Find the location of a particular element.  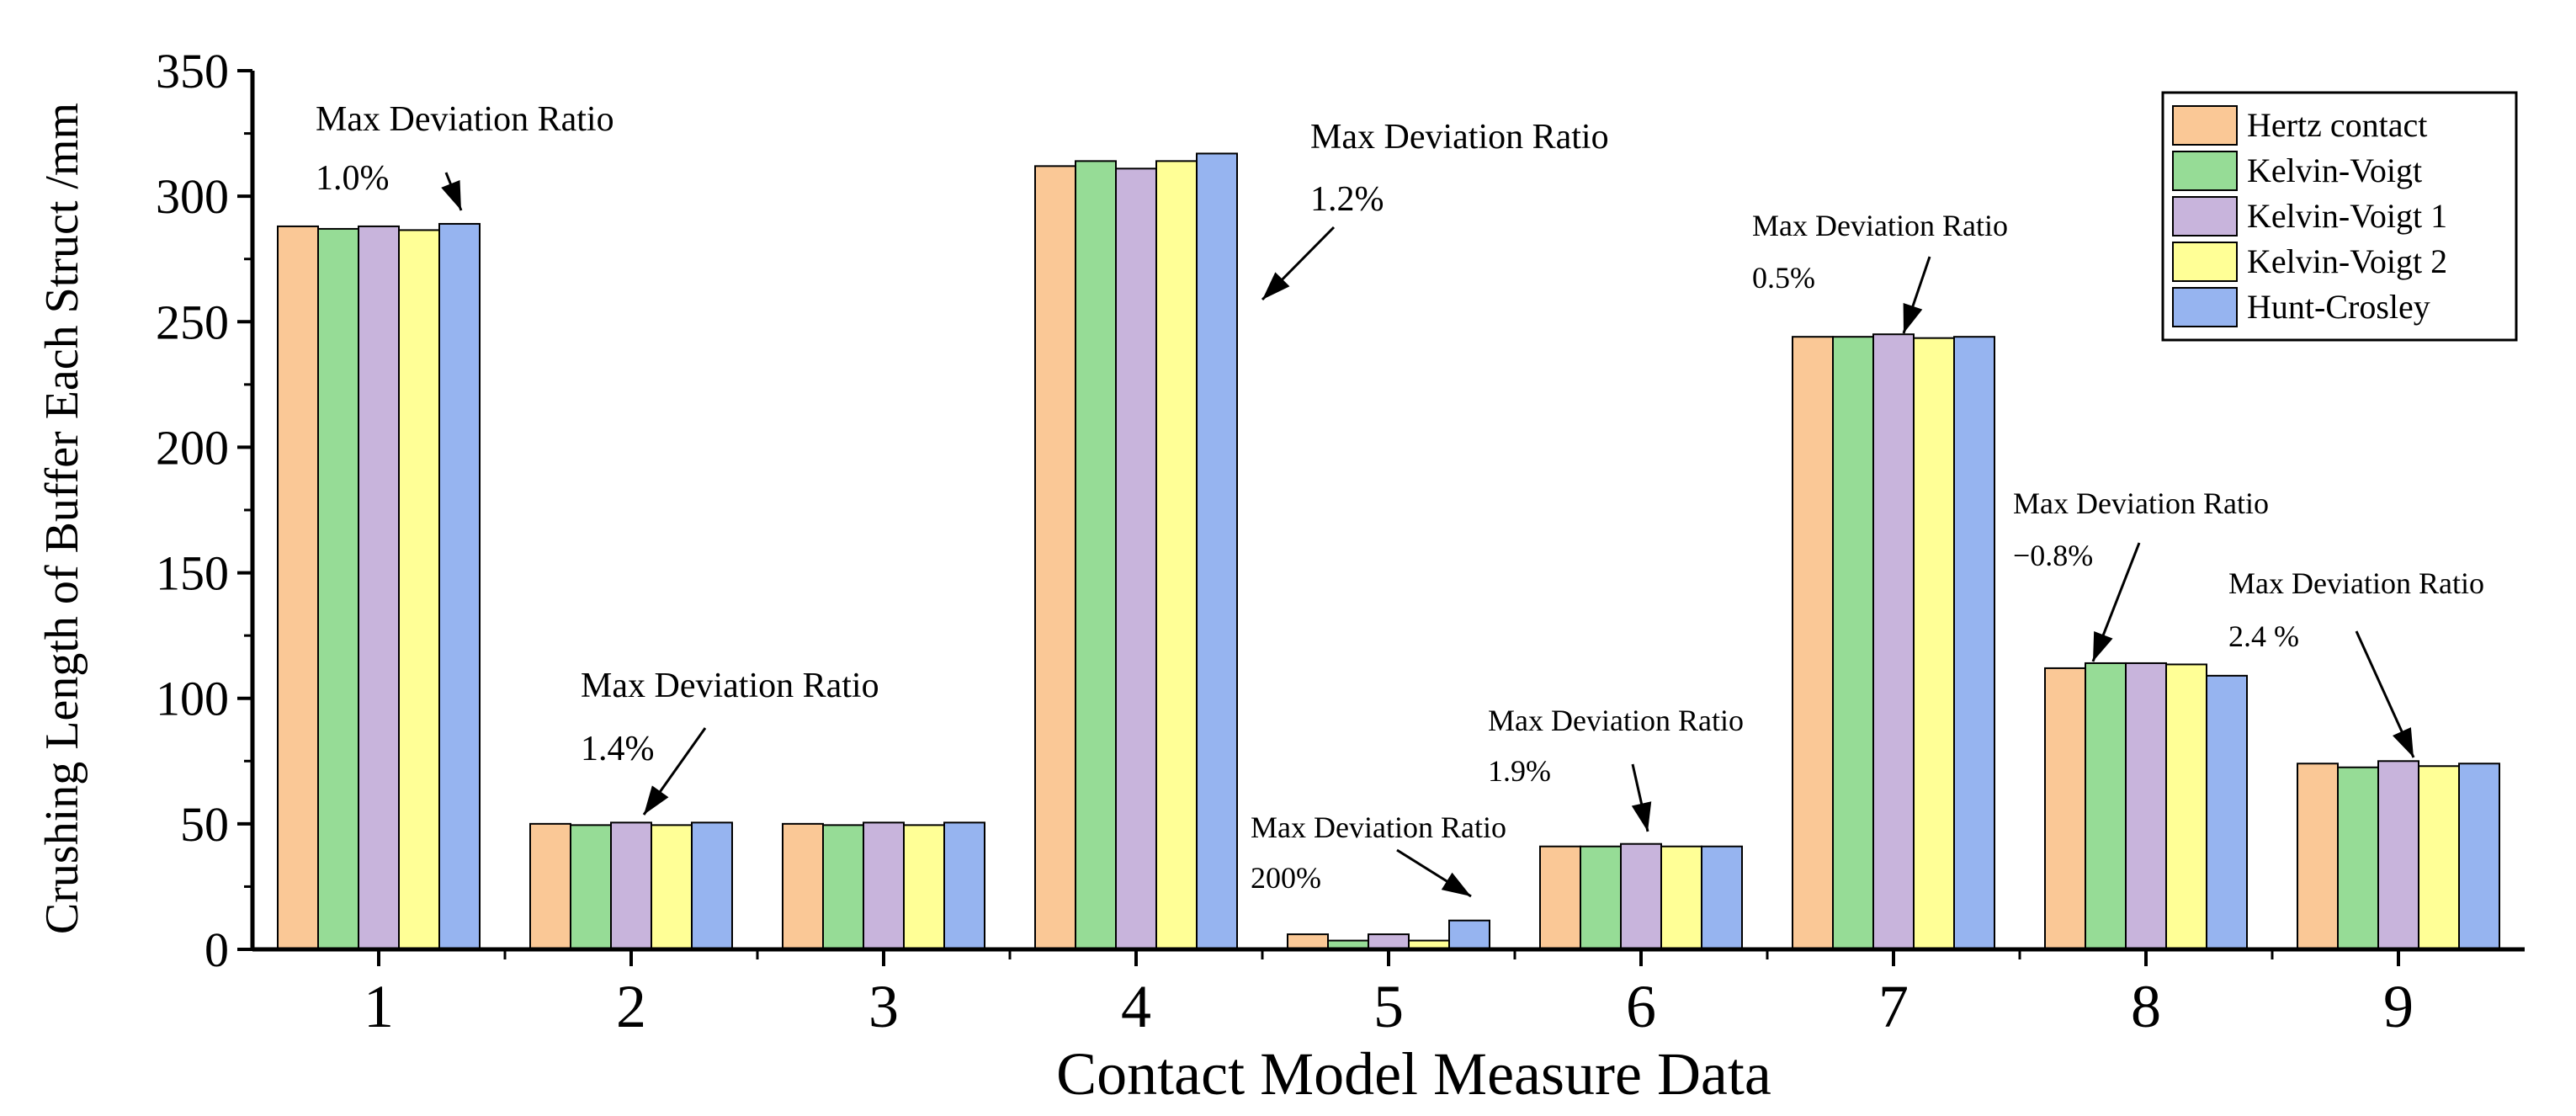

annotation-value: 1.2% is located at coordinates (1347, 200).